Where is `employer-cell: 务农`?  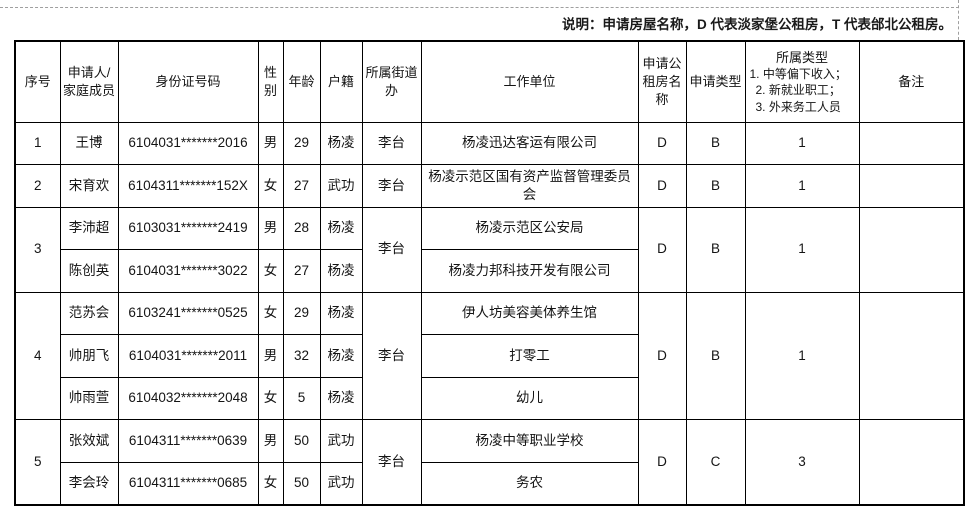 employer-cell: 务农 is located at coordinates (529, 483).